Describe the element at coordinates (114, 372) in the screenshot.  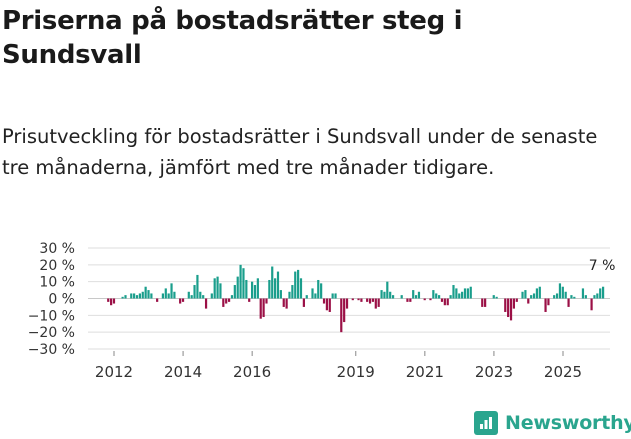
I see `x-tick-label: 2012` at that location.